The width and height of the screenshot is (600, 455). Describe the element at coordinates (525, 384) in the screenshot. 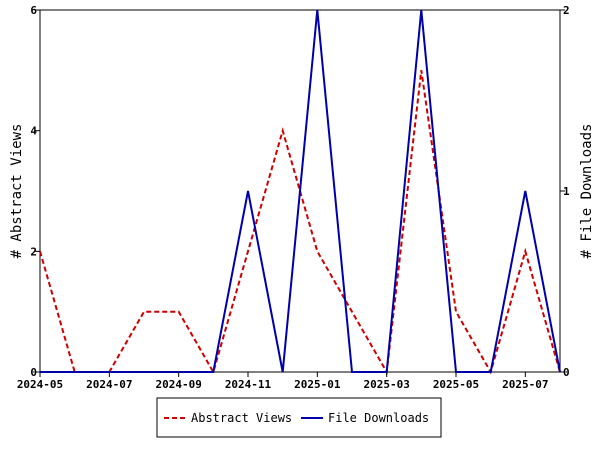

I see `x-tick-label: 2025-07` at that location.